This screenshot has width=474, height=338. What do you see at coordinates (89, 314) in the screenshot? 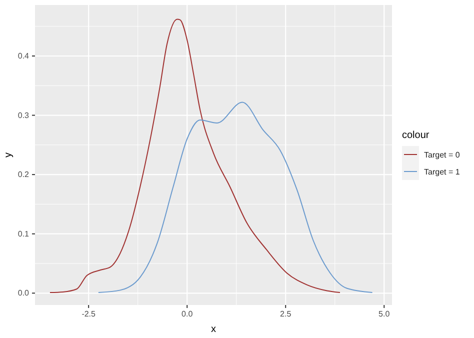
I see `x-tick-label: -2.5` at bounding box center [89, 314].